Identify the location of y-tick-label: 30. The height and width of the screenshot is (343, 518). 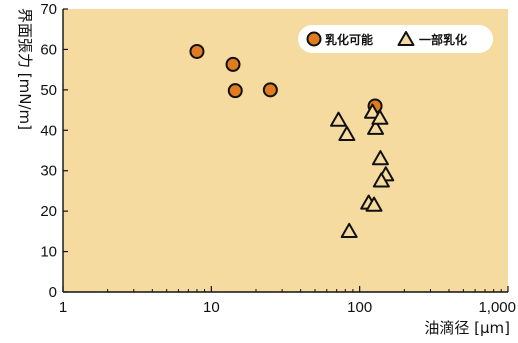
(48, 171).